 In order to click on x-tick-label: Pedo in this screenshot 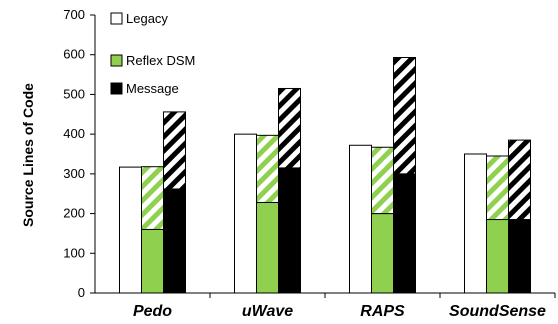, I will do `click(152, 311)`.